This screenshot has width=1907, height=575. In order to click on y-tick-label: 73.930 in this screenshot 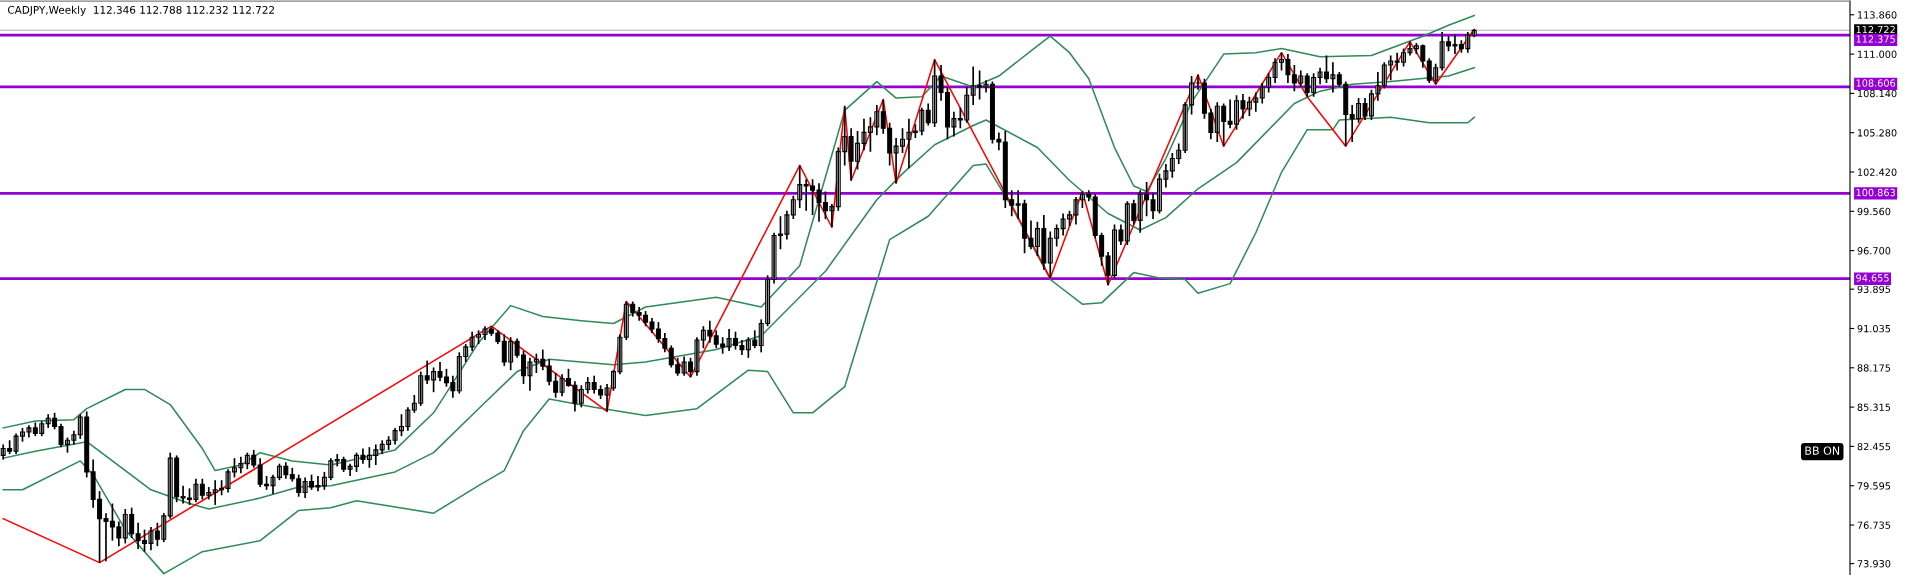, I will do `click(1874, 564)`.